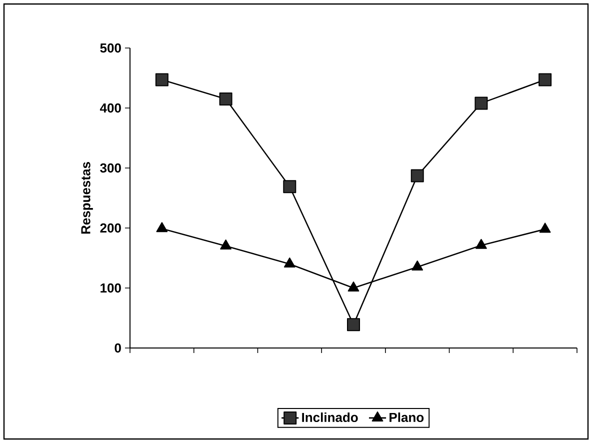 The width and height of the screenshot is (592, 443). I want to click on y-tick-label: 100, so click(110, 288).